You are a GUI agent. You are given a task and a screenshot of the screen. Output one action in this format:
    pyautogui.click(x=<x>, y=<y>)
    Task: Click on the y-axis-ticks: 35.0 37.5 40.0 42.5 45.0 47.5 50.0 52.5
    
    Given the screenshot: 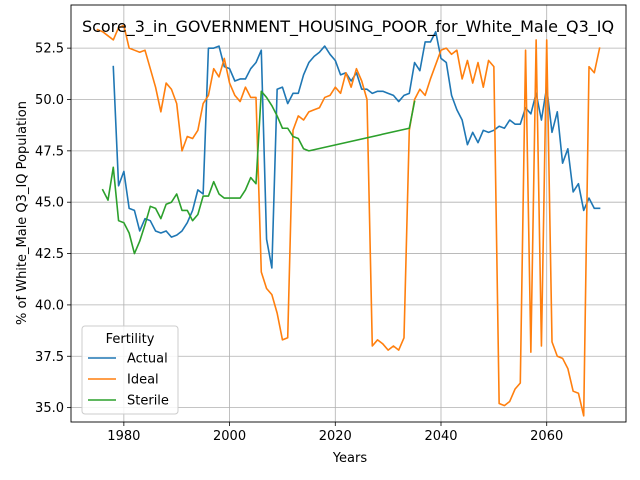 What is the action you would take?
    pyautogui.click(x=53, y=229)
    